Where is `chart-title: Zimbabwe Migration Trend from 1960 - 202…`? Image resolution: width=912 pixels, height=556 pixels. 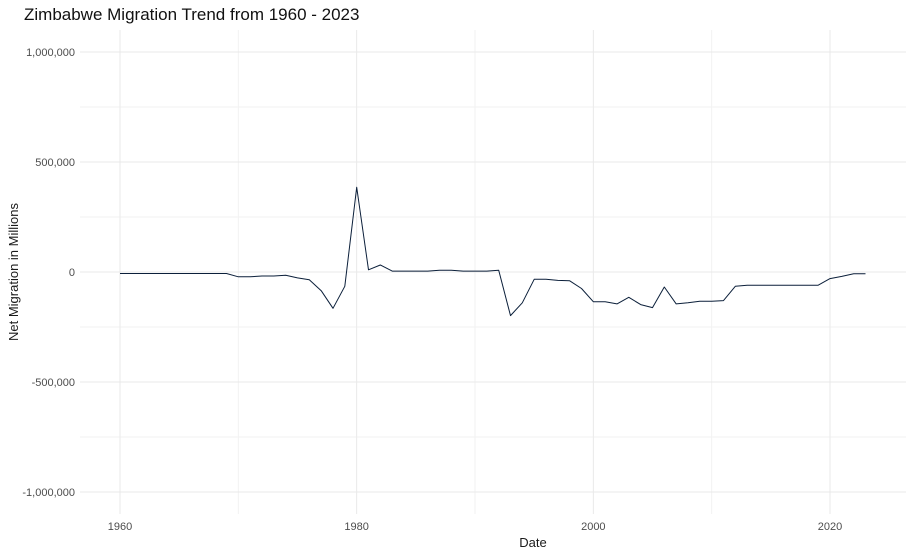 chart-title: Zimbabwe Migration Trend from 1960 - 202… is located at coordinates (192, 14).